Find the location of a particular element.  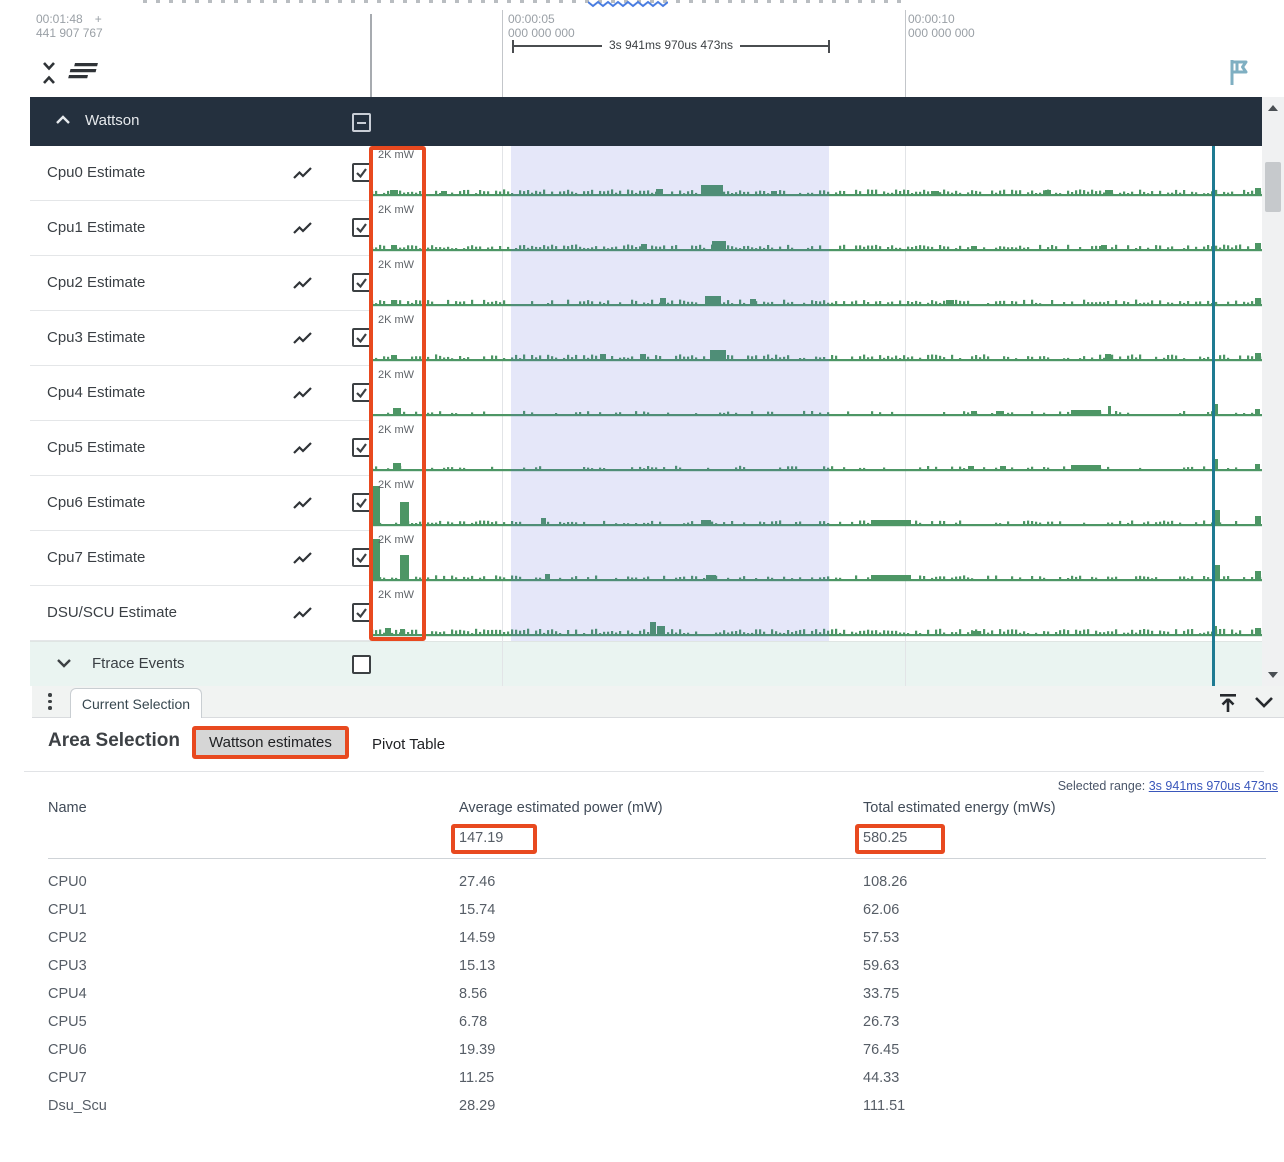

tab-current-selection: Current Selection is located at coordinates (136, 703).